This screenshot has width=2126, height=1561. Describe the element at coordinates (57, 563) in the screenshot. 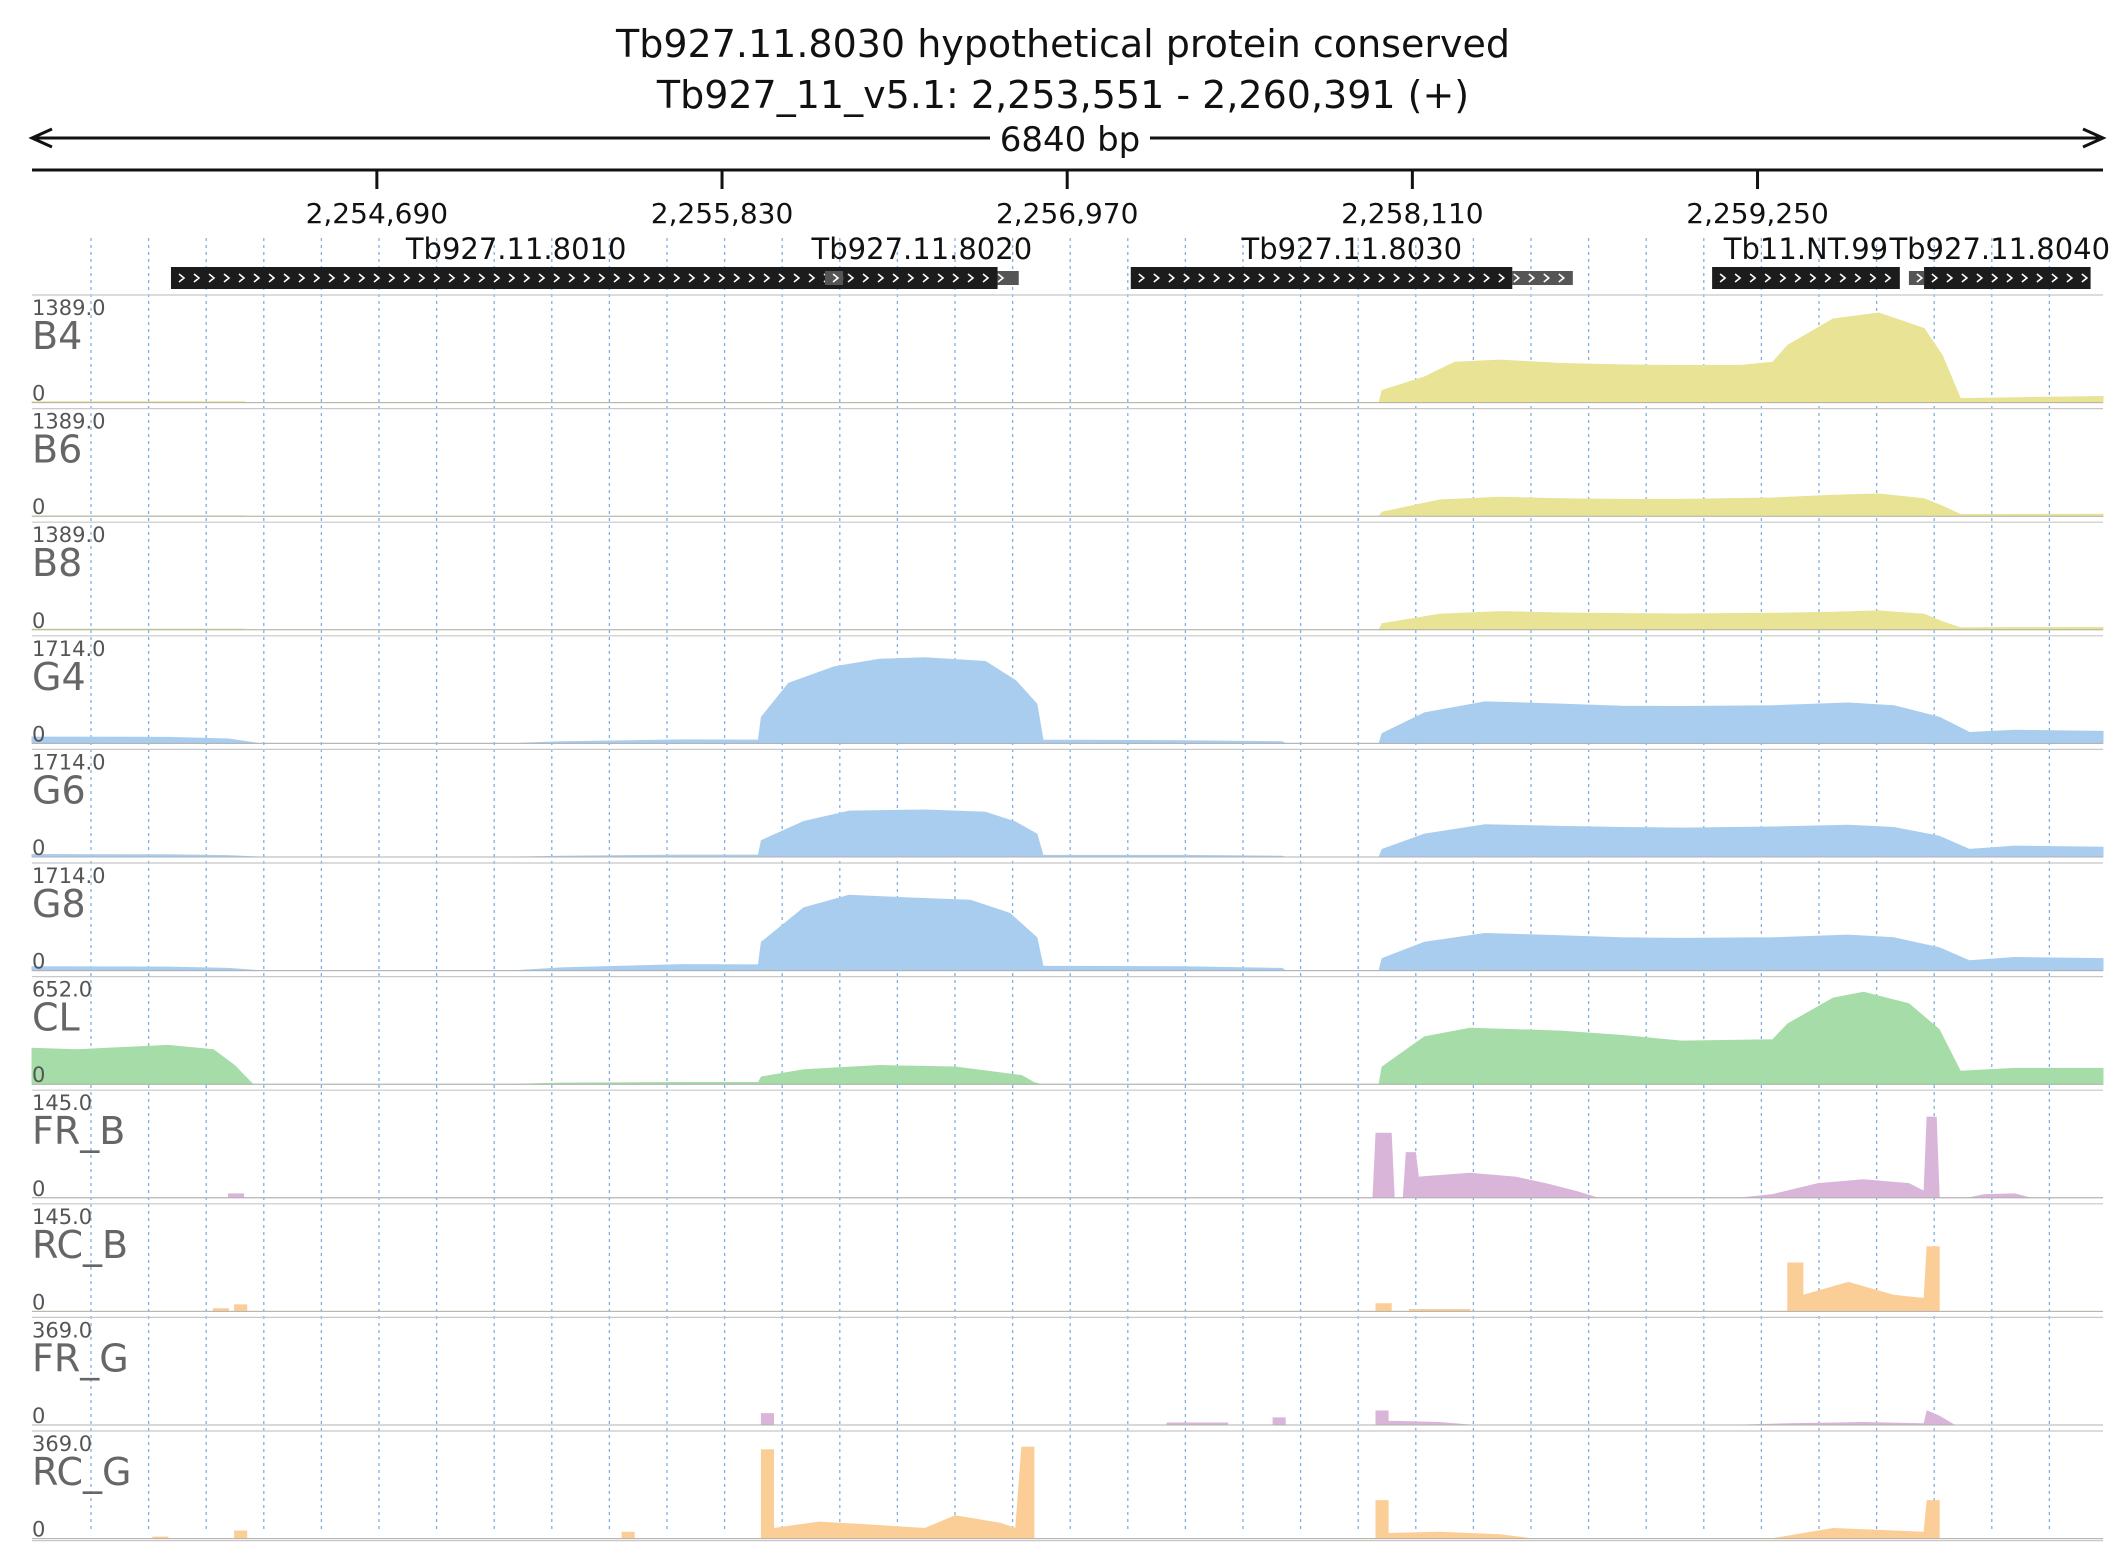

I see `track-name-label: B8` at that location.